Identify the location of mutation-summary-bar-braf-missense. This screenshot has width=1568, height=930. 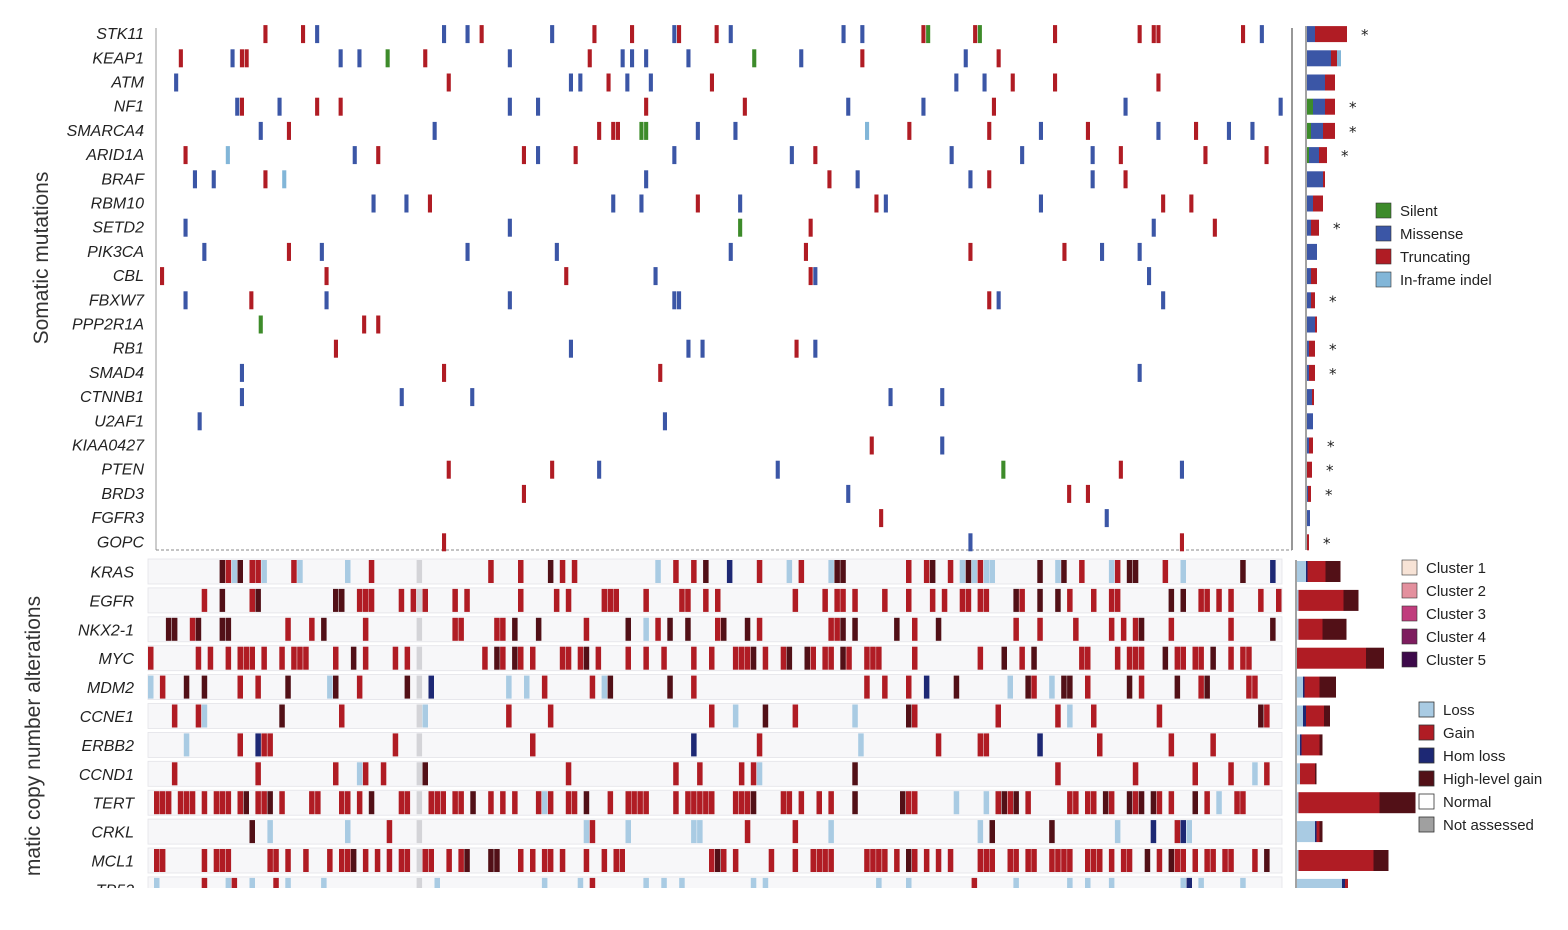
(1315, 179).